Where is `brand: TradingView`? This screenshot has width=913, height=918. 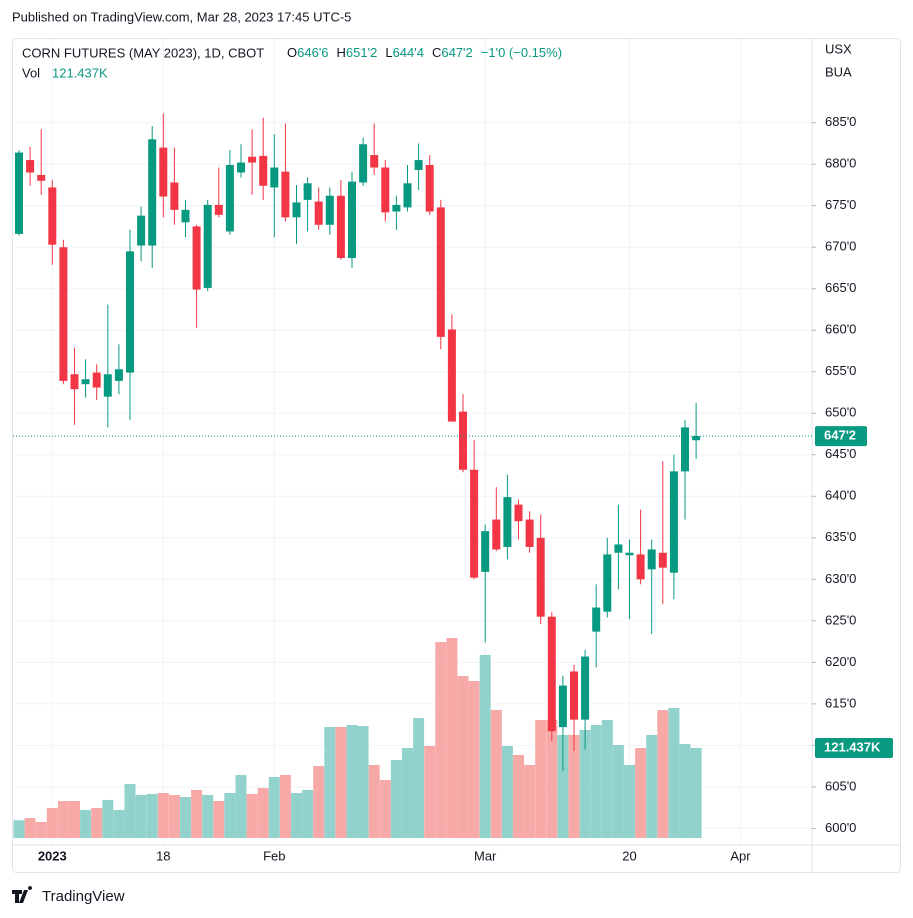 brand: TradingView is located at coordinates (83, 896).